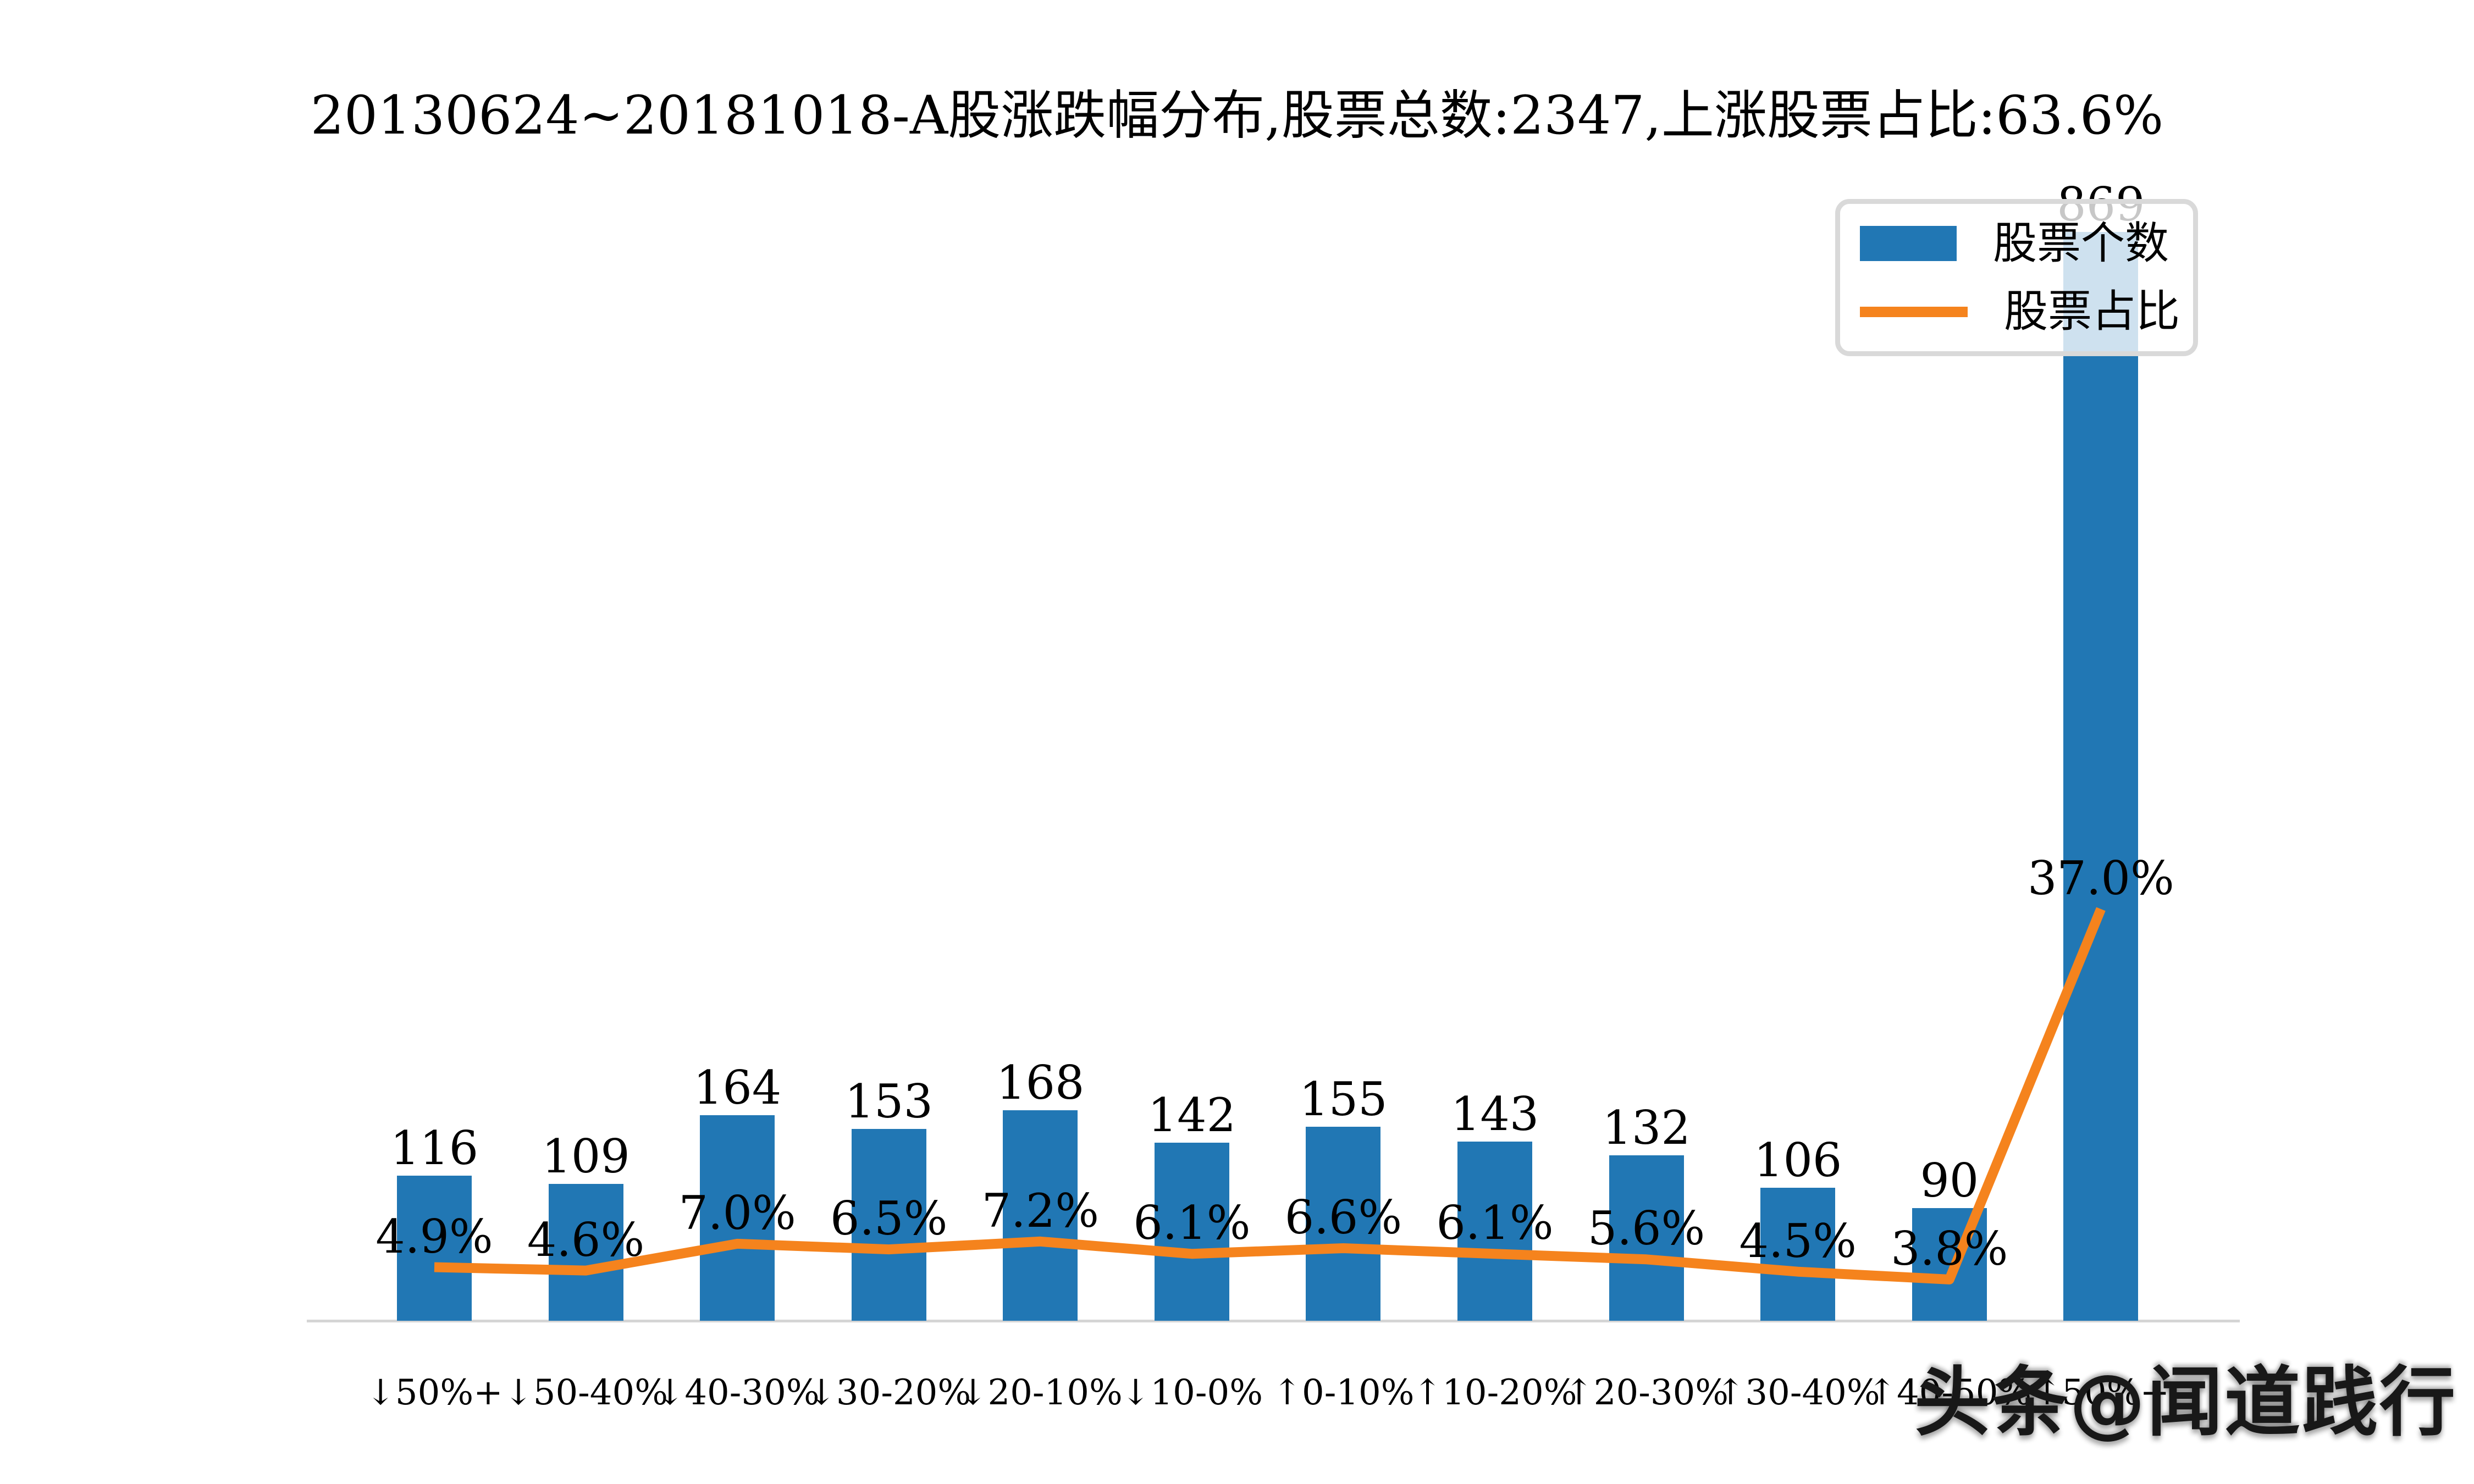  I want to click on trend-point-label: 4.5%, so click(1798, 1241).